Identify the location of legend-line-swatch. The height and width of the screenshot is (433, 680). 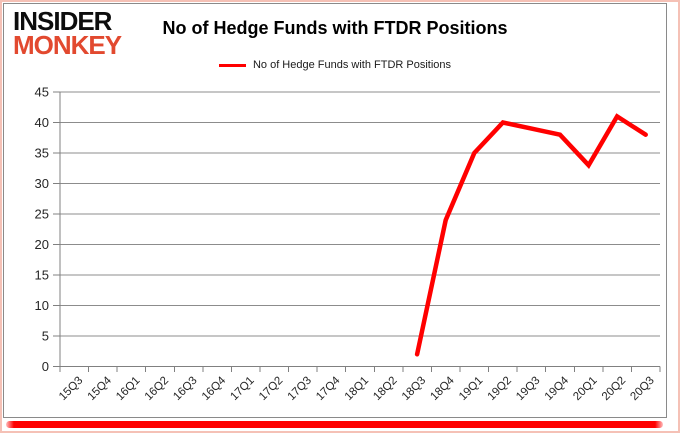
(232, 65).